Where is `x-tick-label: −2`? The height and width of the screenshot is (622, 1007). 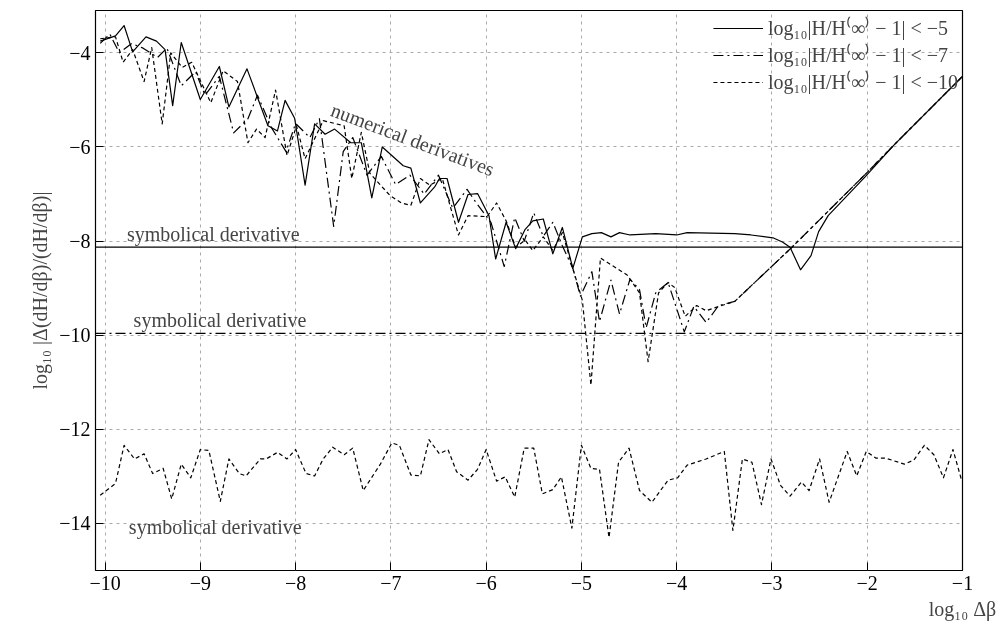 x-tick-label: −2 is located at coordinates (867, 582).